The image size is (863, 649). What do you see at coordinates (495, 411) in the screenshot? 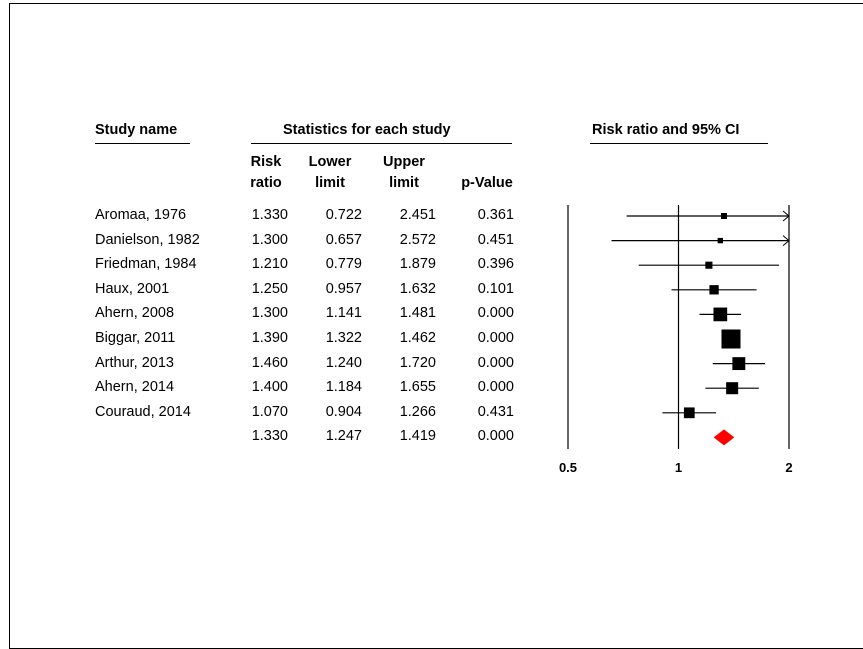
I see `cell-p: 0.431` at bounding box center [495, 411].